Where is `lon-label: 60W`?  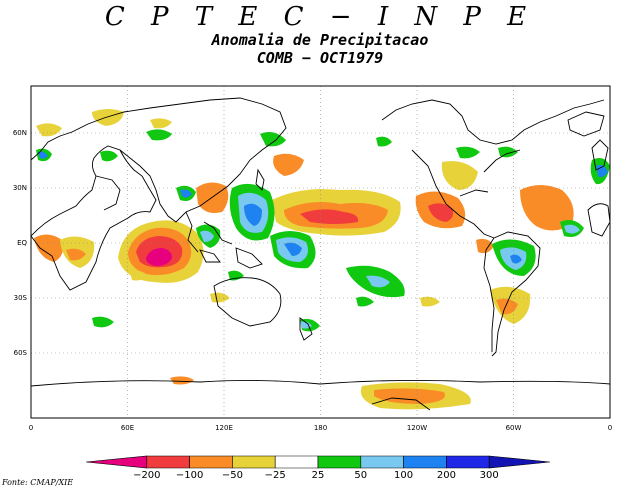 lon-label: 60W is located at coordinates (514, 428).